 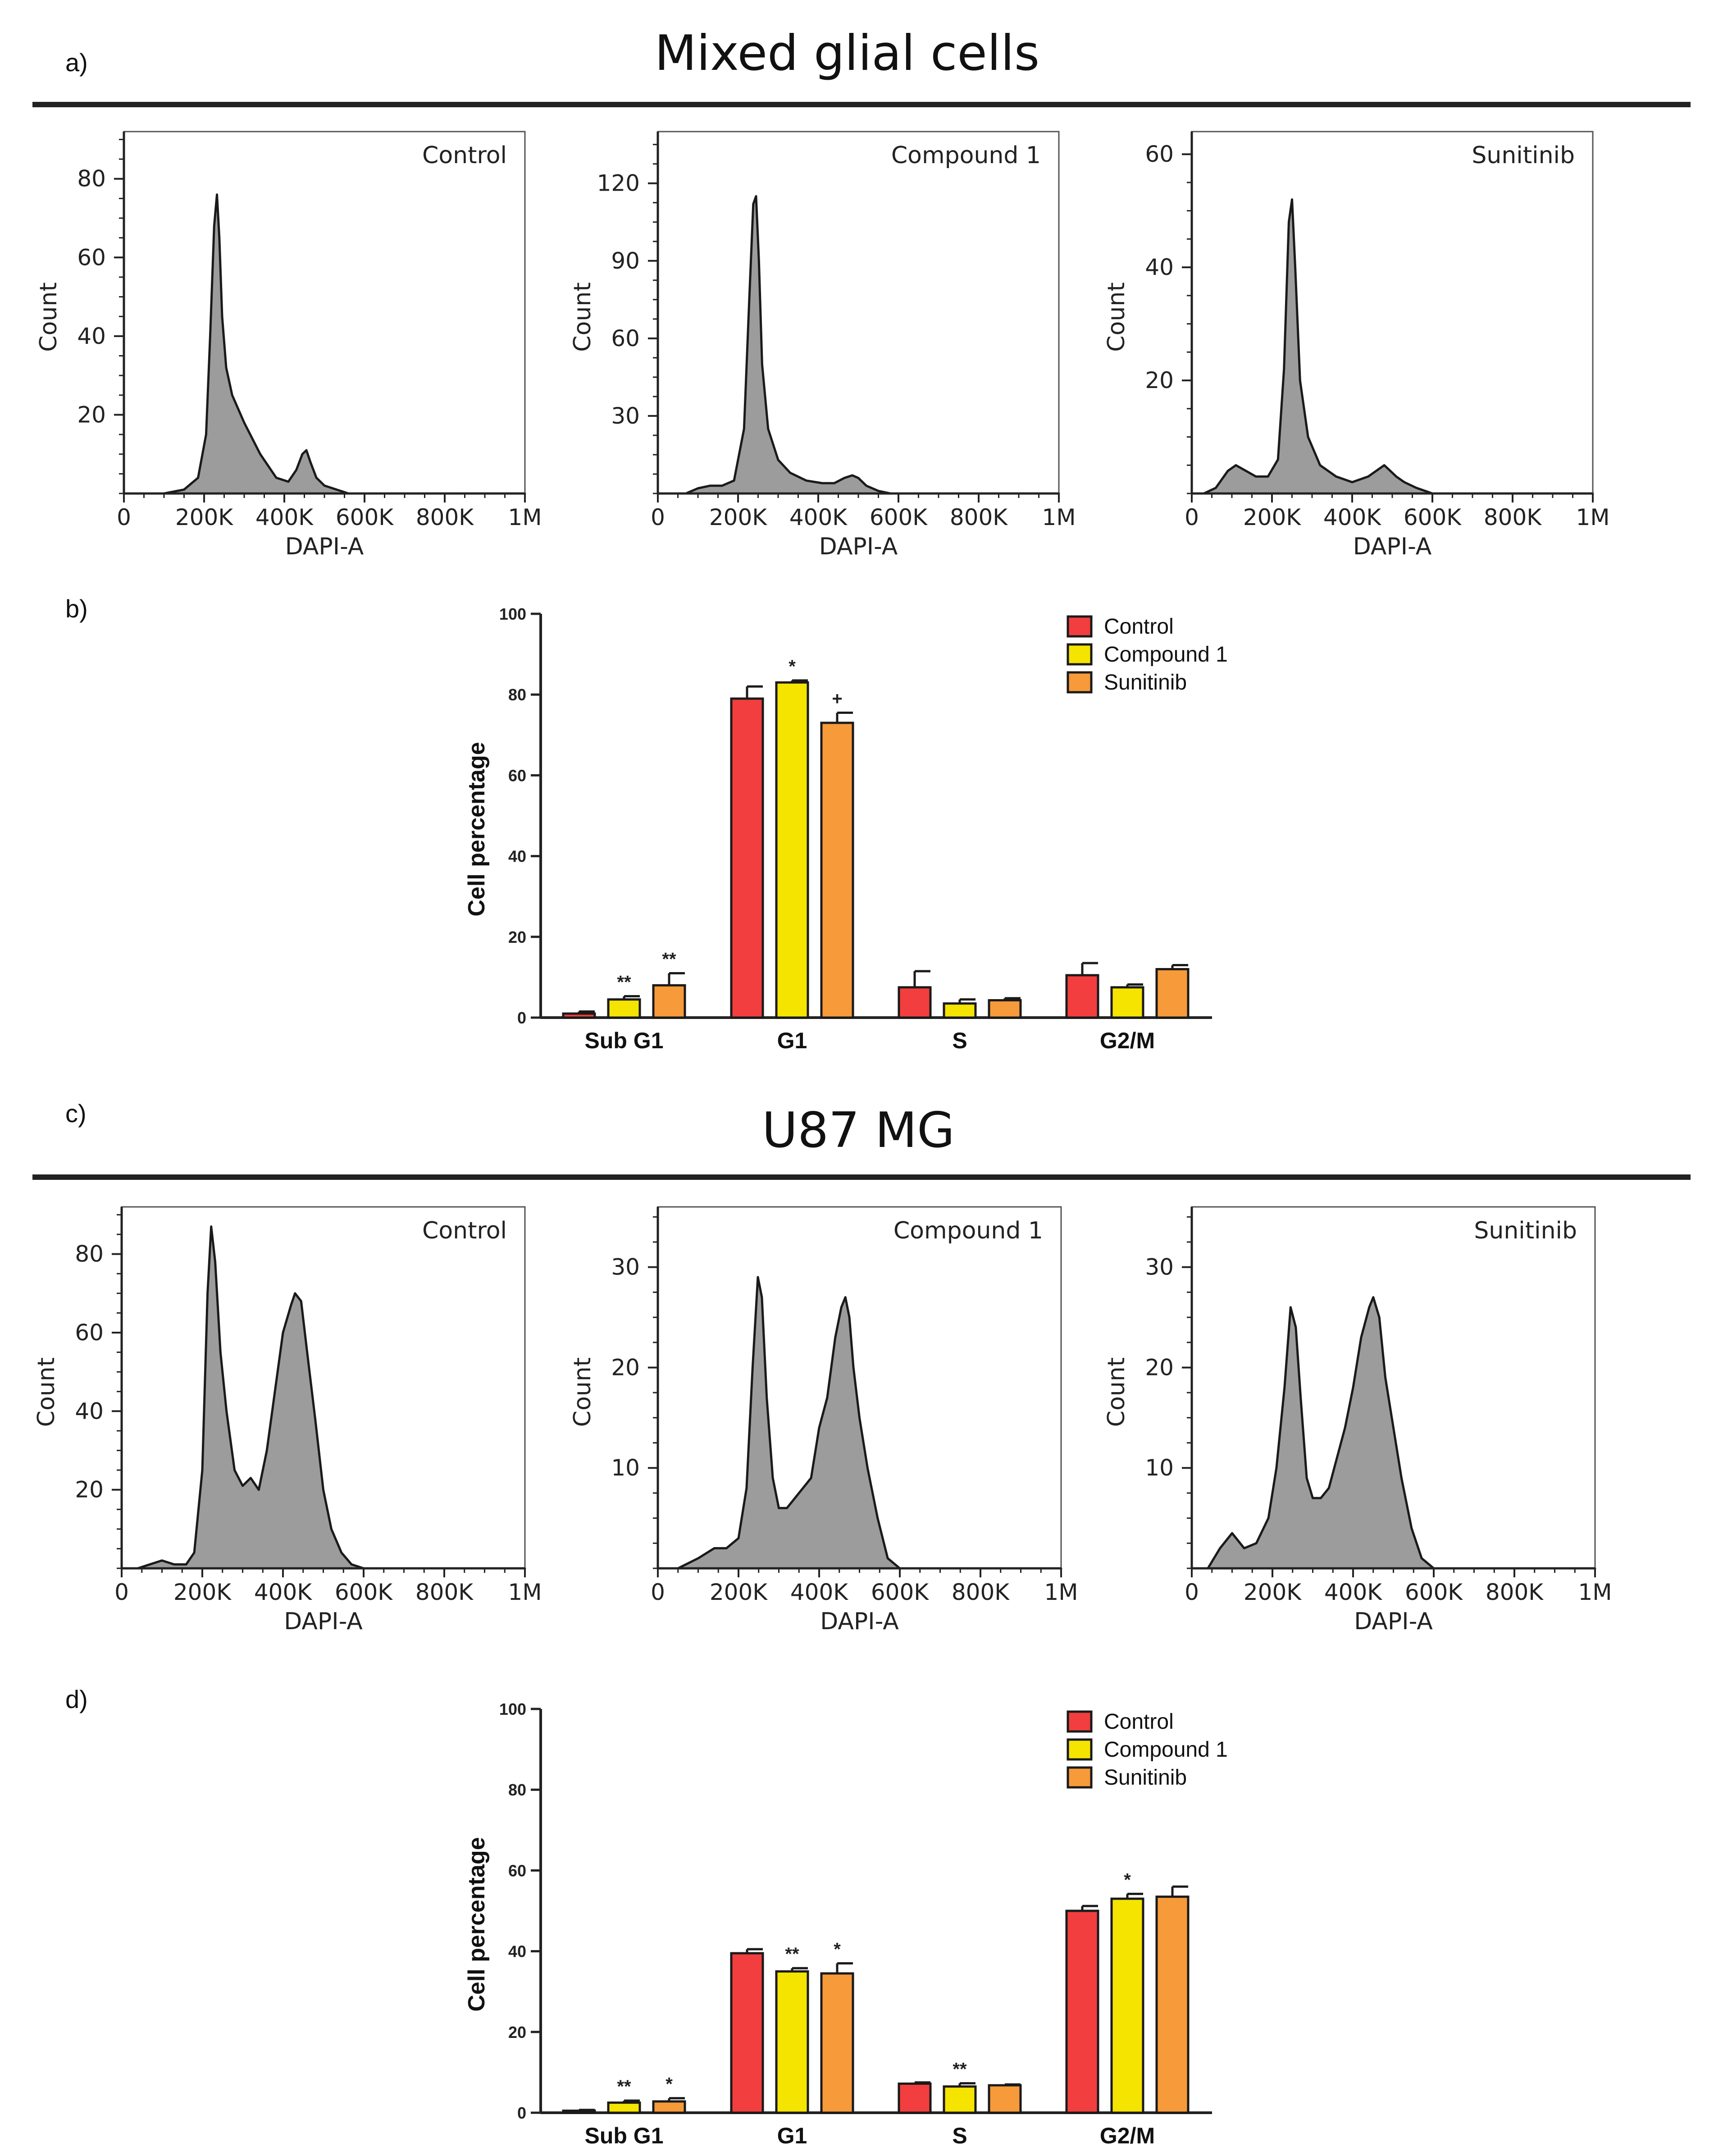 What do you see at coordinates (1061, 1592) in the screenshot?
I see `x-tick-label: 1M` at bounding box center [1061, 1592].